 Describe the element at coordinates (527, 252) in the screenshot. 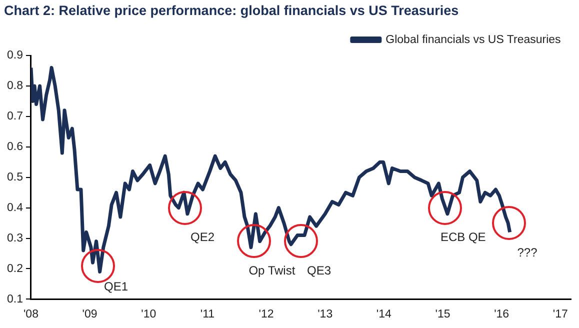

I see `annotation: ???` at that location.